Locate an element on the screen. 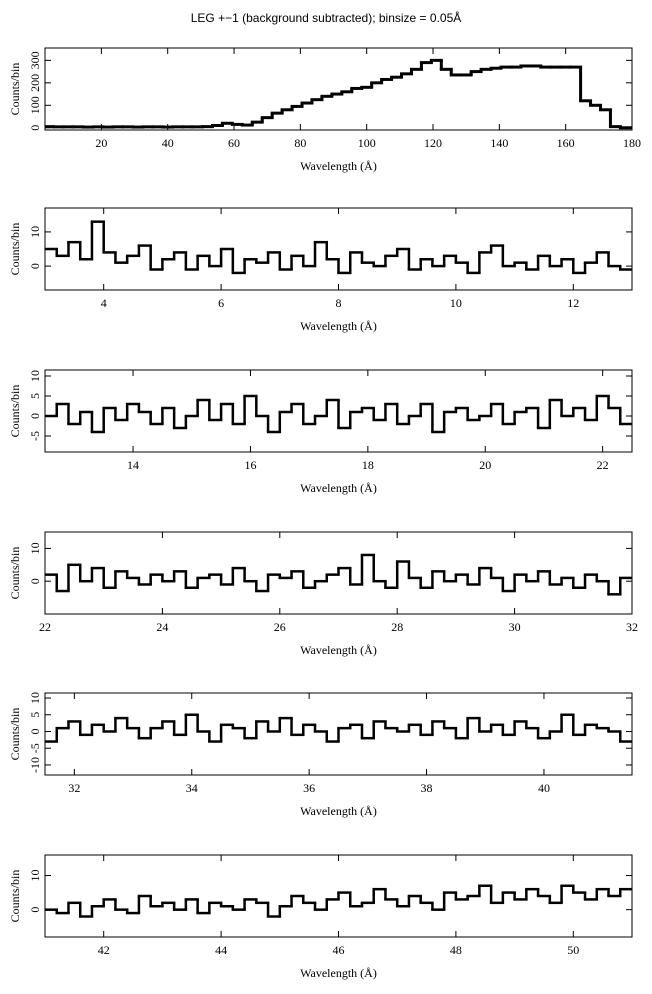 The height and width of the screenshot is (994, 652). x-tick-label: 120 is located at coordinates (433, 143).